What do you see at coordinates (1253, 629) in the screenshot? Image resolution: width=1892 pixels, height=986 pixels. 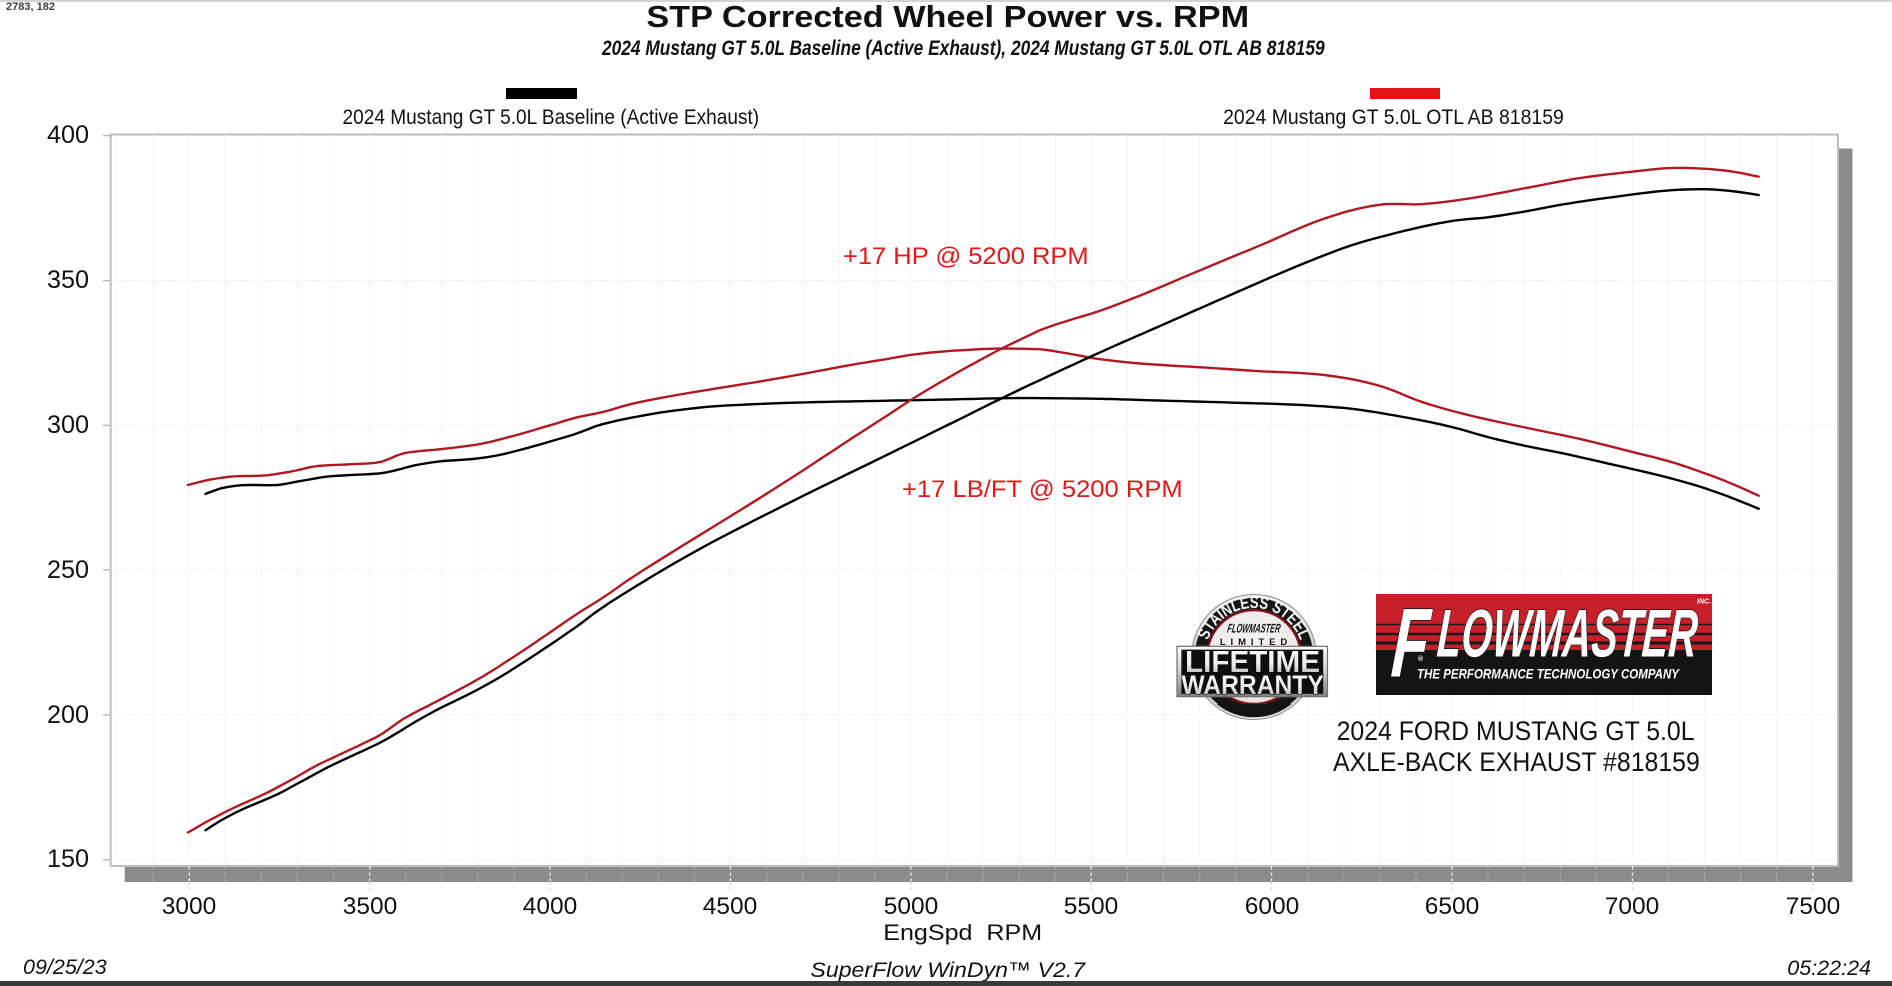 I see `svg-text: FLOWMASTER` at bounding box center [1253, 629].